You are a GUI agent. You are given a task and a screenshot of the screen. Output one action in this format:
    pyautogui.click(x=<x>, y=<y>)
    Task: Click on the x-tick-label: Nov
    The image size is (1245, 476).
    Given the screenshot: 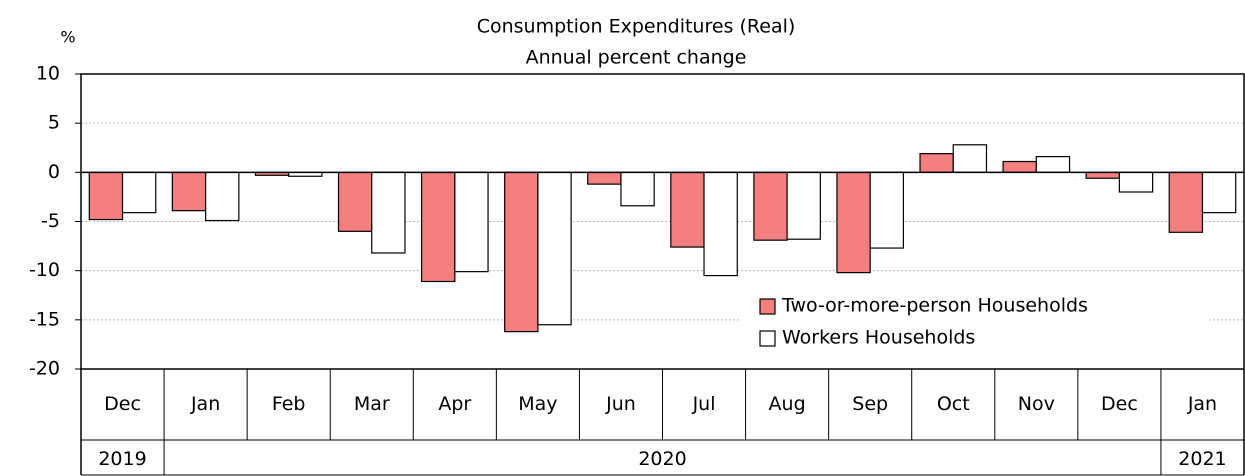 What is the action you would take?
    pyautogui.click(x=1036, y=404)
    